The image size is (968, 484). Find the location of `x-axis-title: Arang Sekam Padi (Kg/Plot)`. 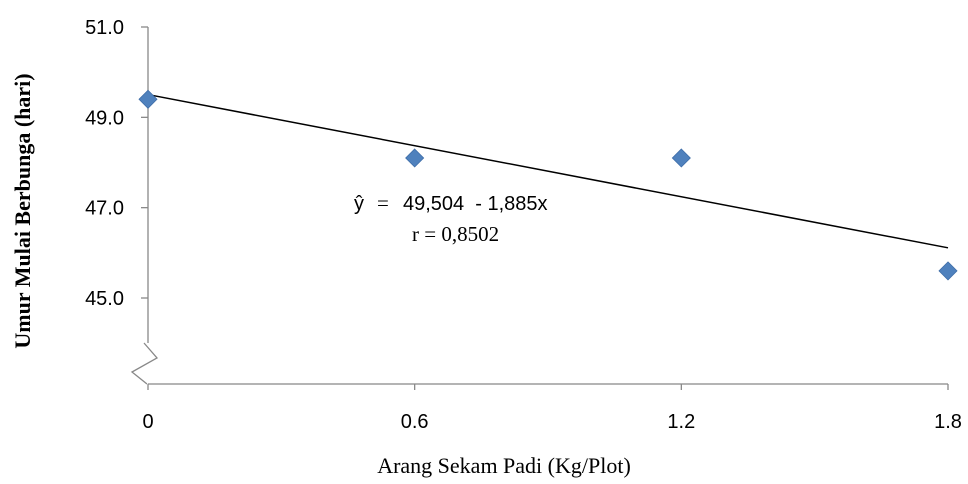

x-axis-title: Arang Sekam Padi (Kg/Plot) is located at coordinates (504, 465).